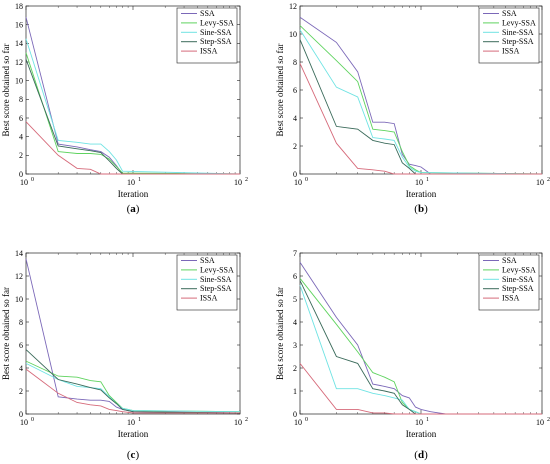  What do you see at coordinates (295, 345) in the screenshot?
I see `y-tick-label: 3` at bounding box center [295, 345].